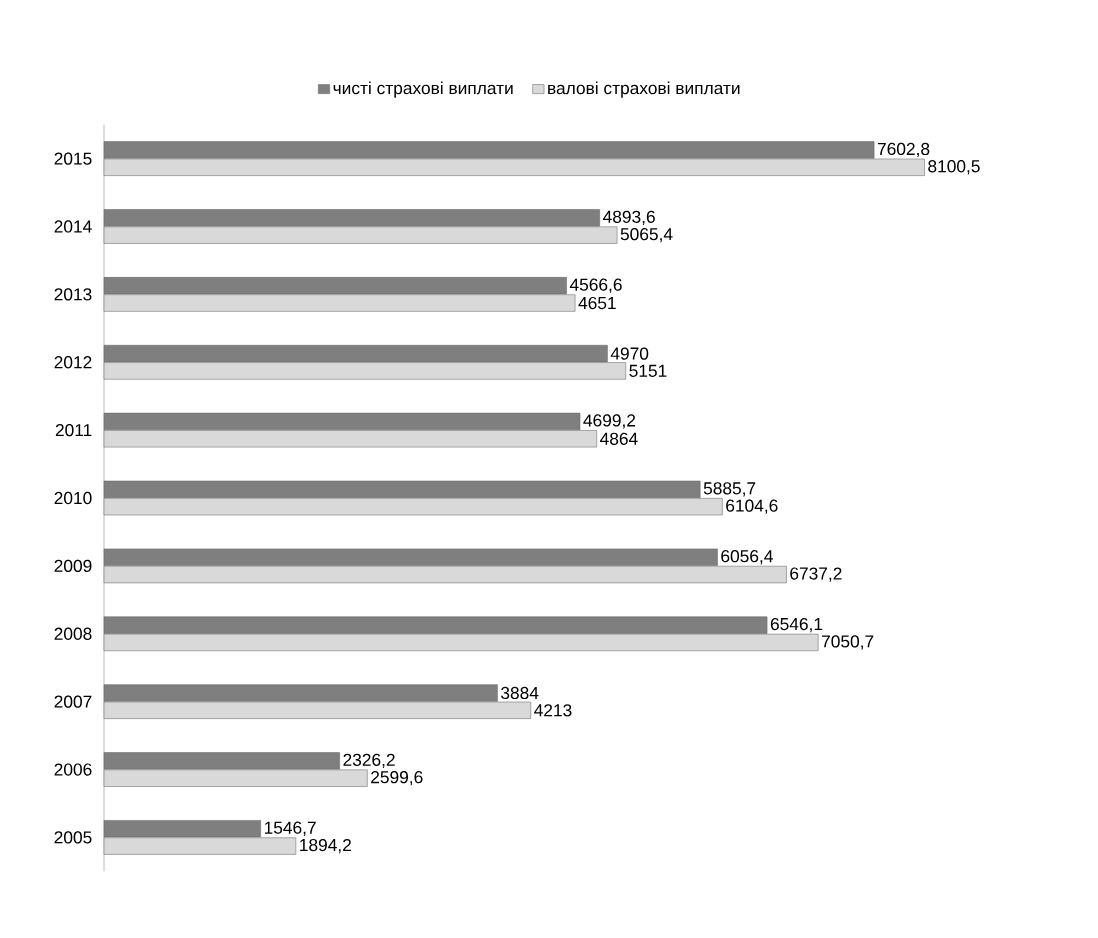  What do you see at coordinates (816, 574) in the screenshot?
I see `data-label: 6737,2` at bounding box center [816, 574].